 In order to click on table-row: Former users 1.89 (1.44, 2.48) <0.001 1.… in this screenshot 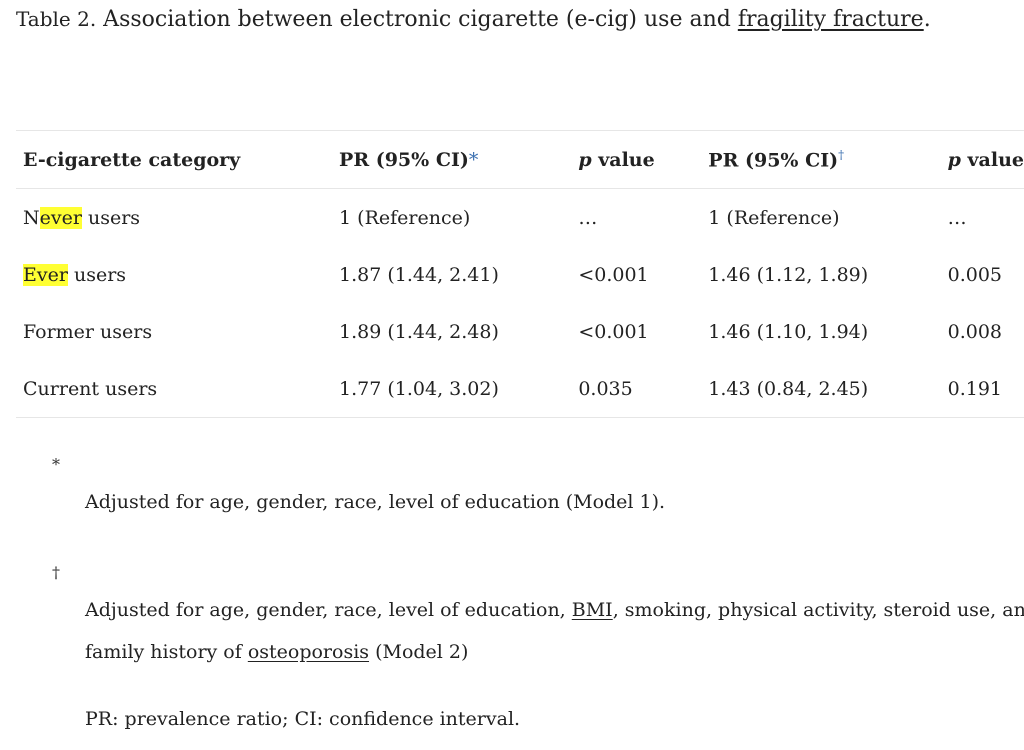, I will do `click(520, 331)`.